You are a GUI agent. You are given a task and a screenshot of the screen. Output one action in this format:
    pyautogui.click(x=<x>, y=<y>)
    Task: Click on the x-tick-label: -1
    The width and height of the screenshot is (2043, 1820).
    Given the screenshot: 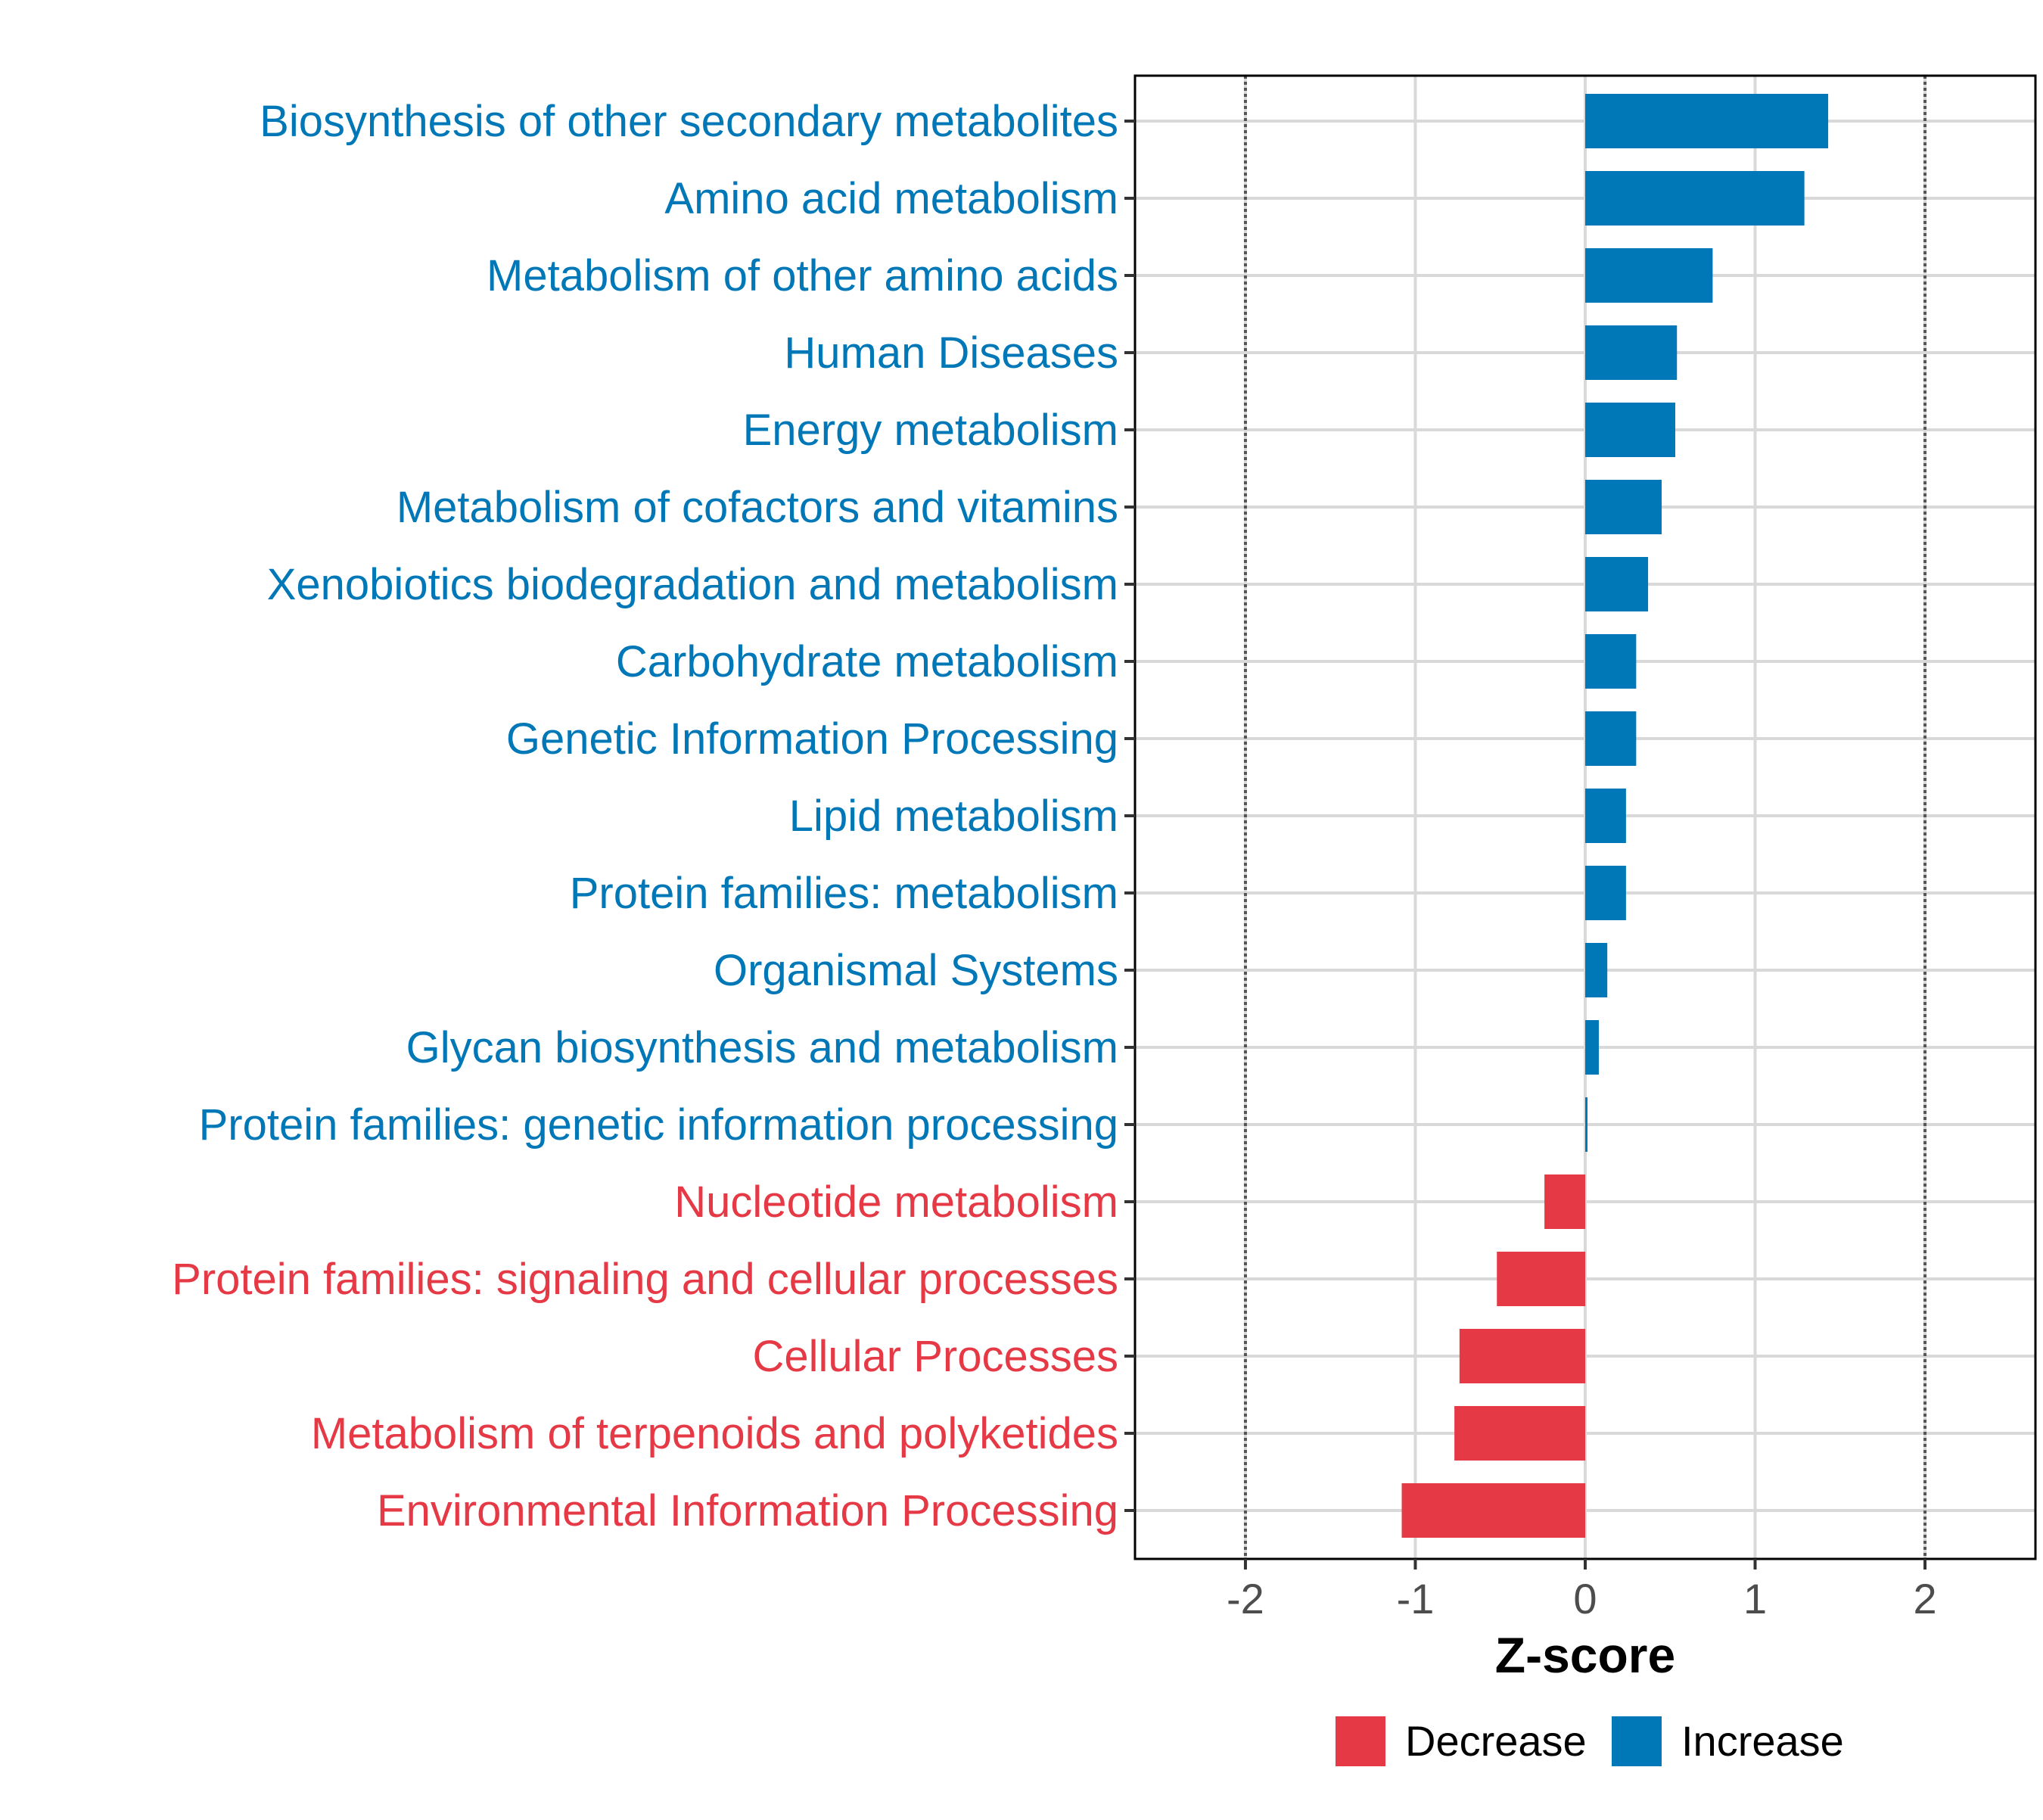 What is the action you would take?
    pyautogui.click(x=1416, y=1599)
    